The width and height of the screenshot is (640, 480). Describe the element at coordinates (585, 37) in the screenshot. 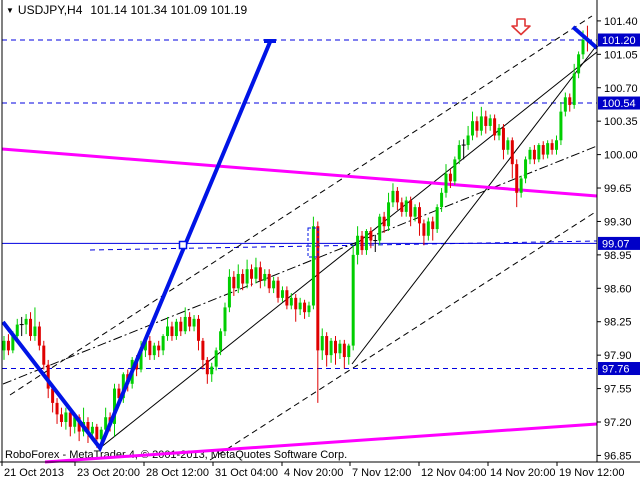

I see `blue-projection-segment` at that location.